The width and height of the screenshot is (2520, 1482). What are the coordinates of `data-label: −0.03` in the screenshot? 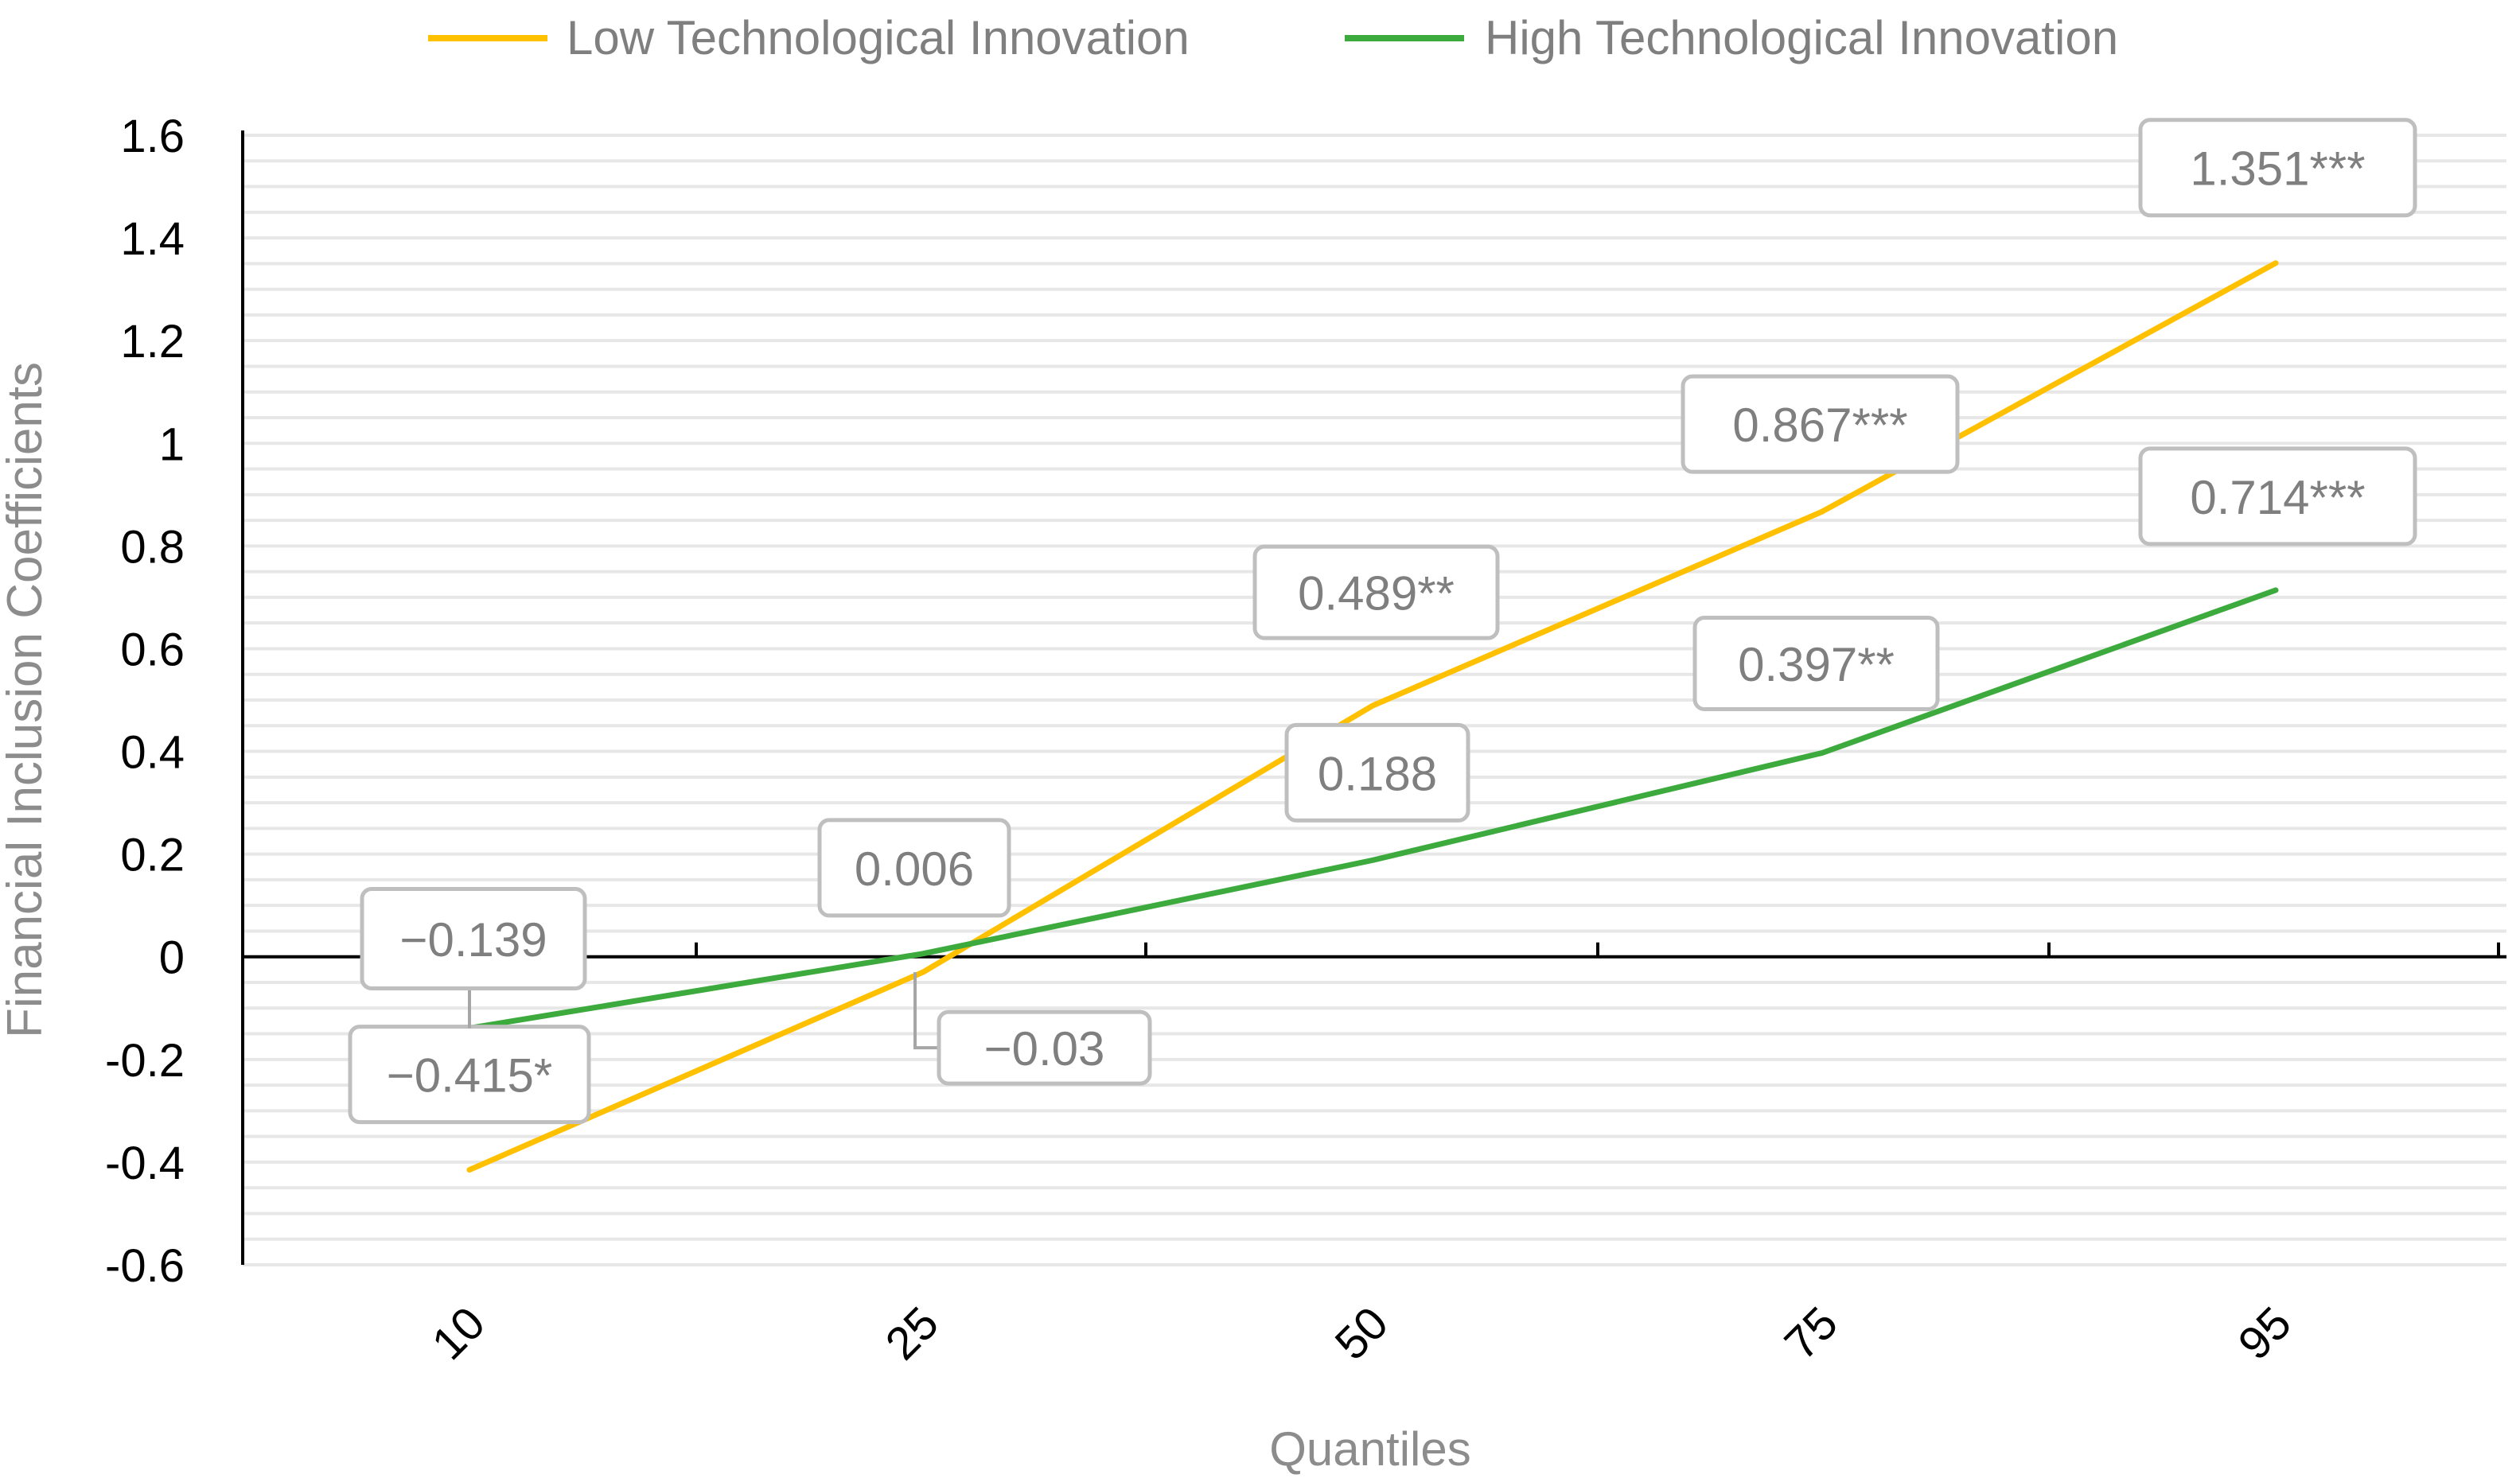 It's located at (1044, 1049).